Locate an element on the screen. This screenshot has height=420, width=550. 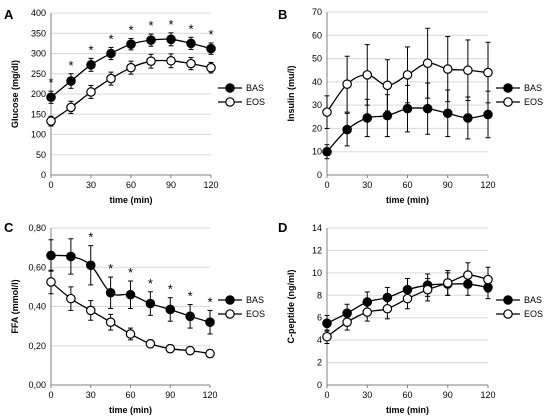
y-tick-label: 8 is located at coordinates (319, 295).